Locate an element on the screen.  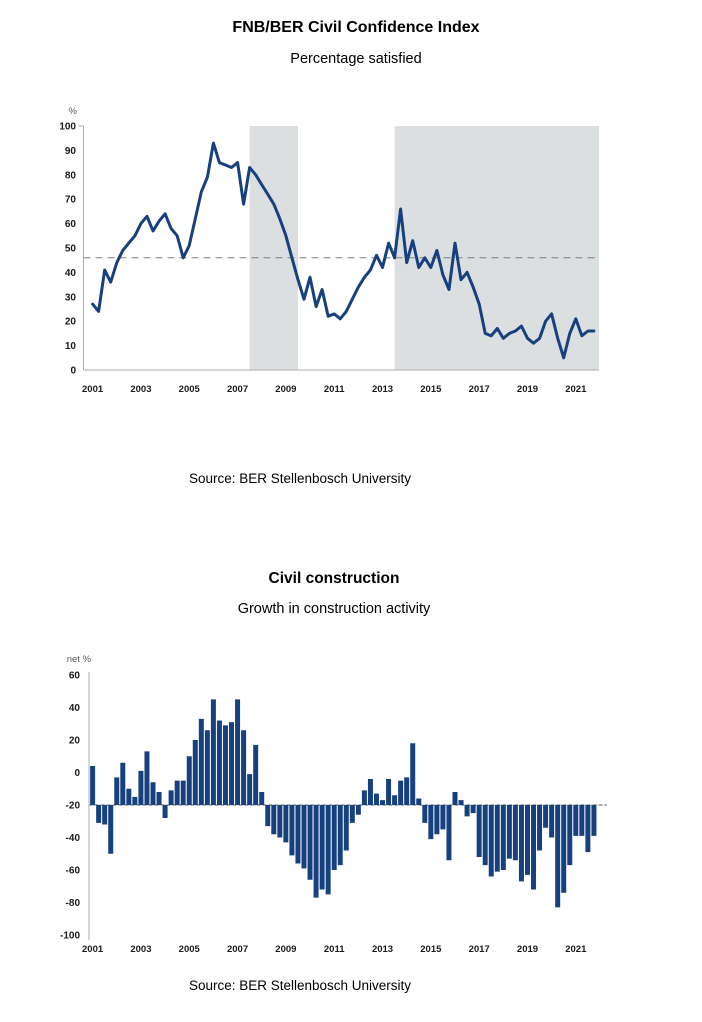
y-tick-label: 60 is located at coordinates (71, 224).